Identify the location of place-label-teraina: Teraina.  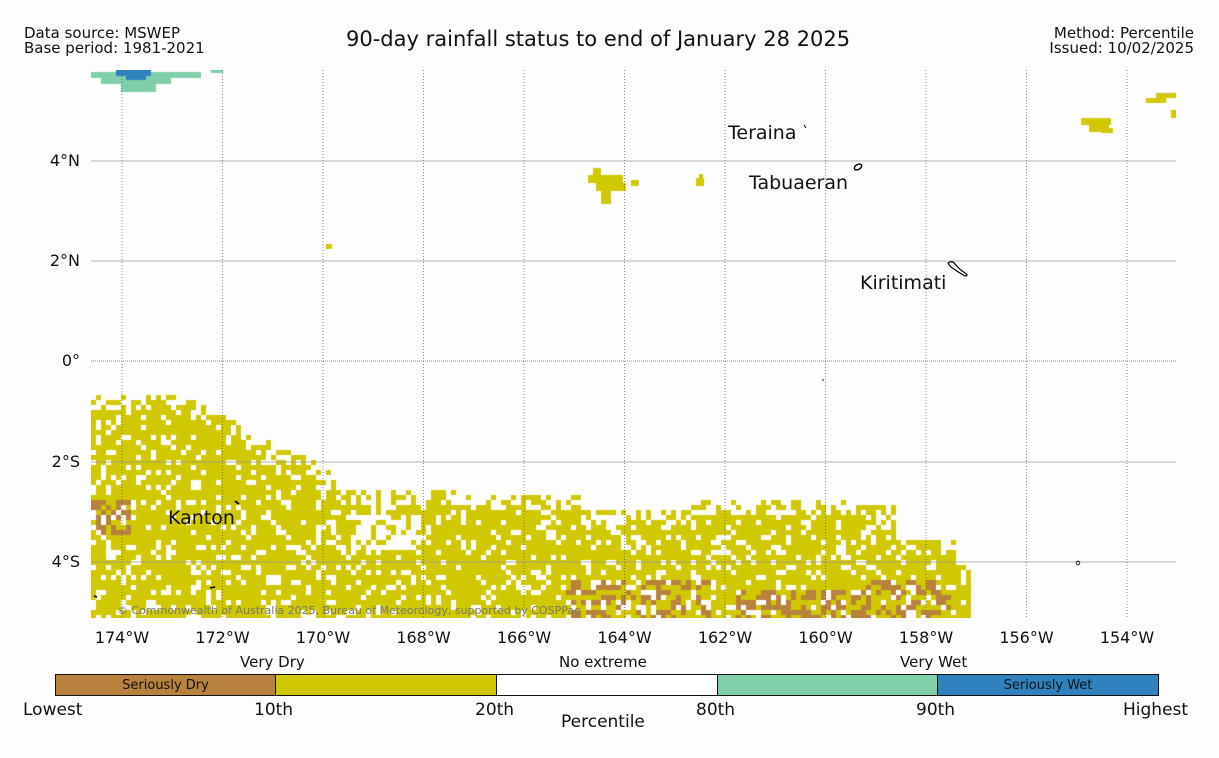
(762, 133).